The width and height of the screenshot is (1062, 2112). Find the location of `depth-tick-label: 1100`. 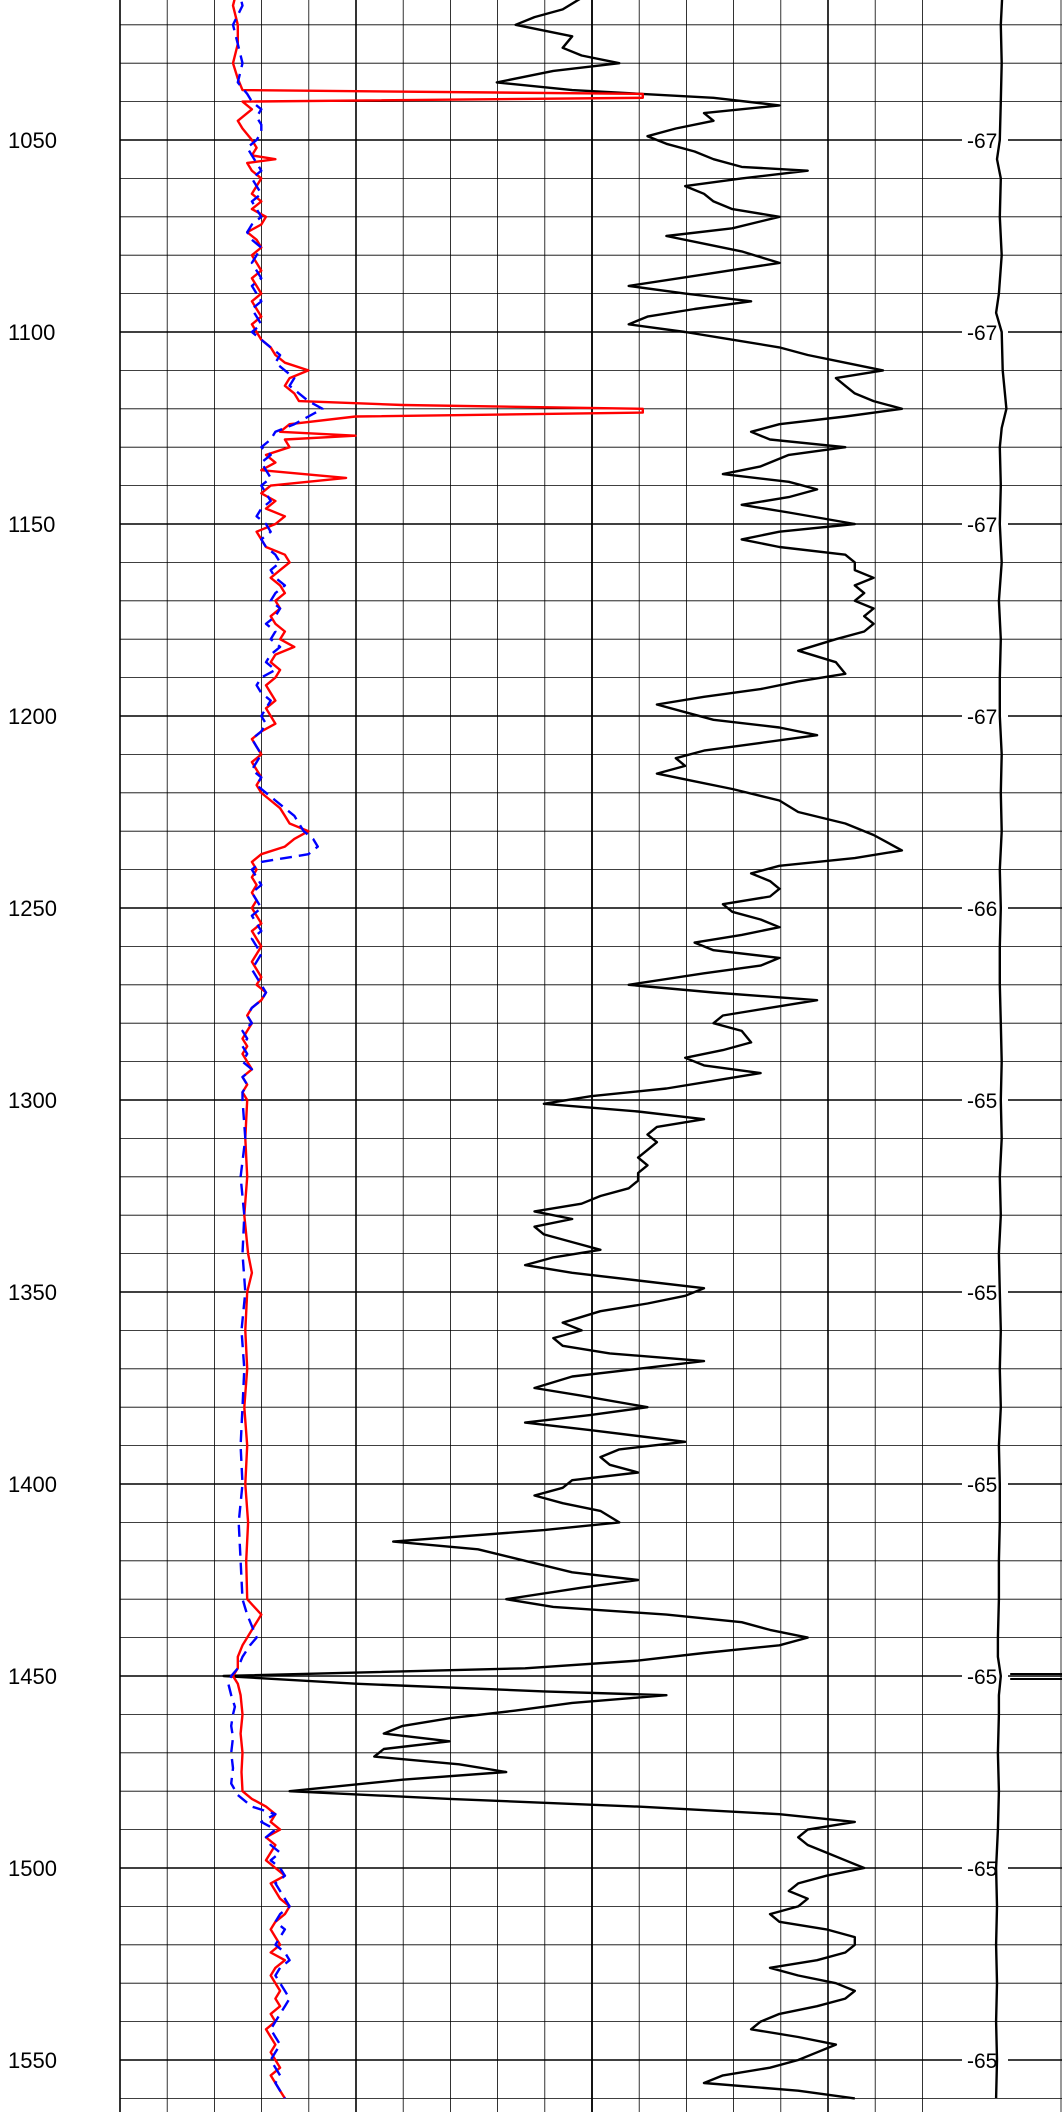

depth-tick-label: 1100 is located at coordinates (31, 332).